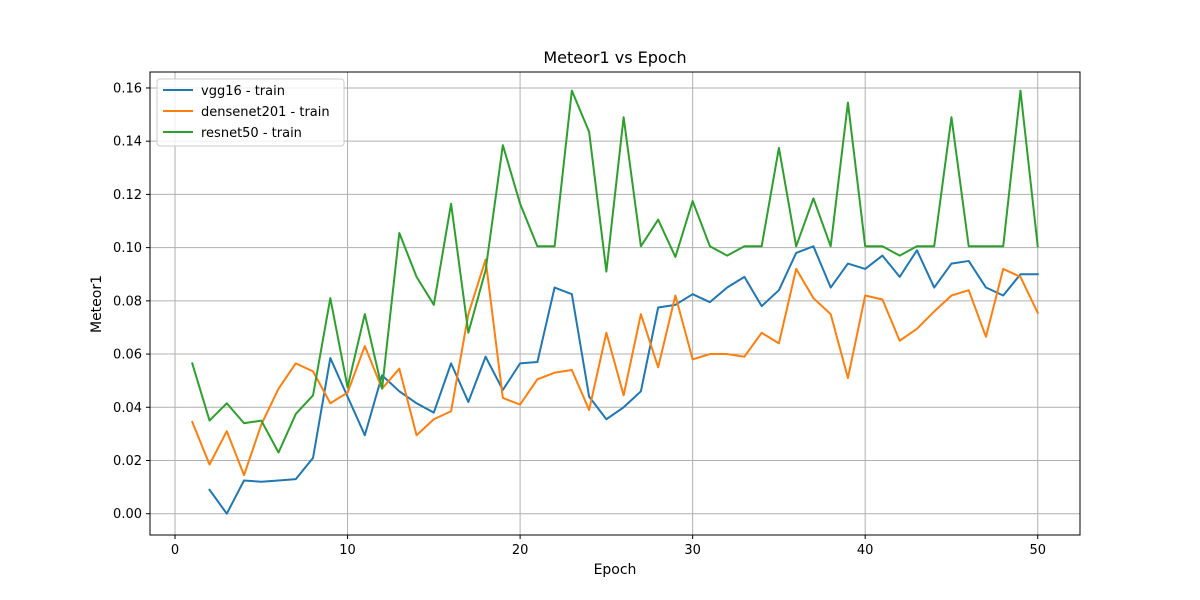 The image size is (1200, 600). Describe the element at coordinates (520, 550) in the screenshot. I see `x-tick-label: 20` at that location.